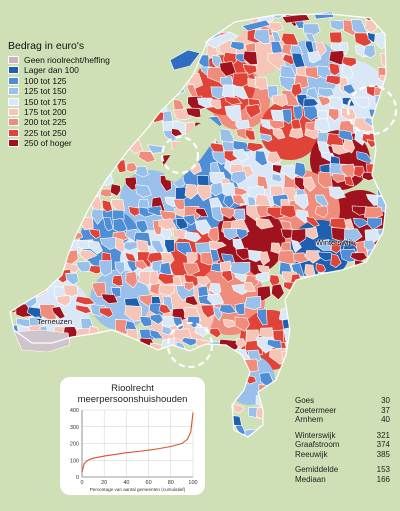  I want to click on legend-label: 100 tot 125, so click(45, 80).